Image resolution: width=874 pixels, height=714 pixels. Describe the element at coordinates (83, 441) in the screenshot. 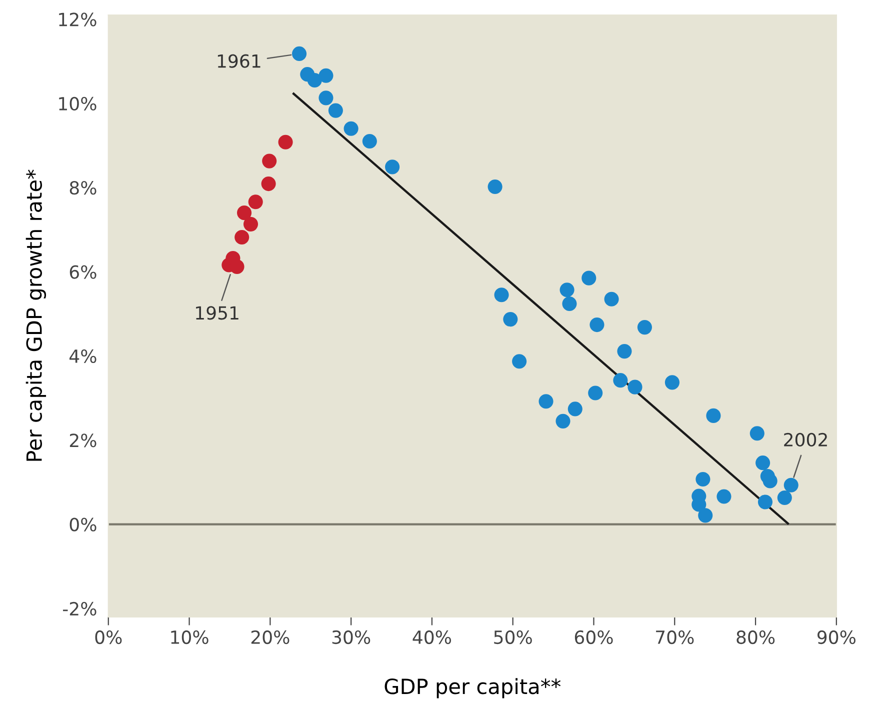

I see `y-tick-label: 2%` at that location.